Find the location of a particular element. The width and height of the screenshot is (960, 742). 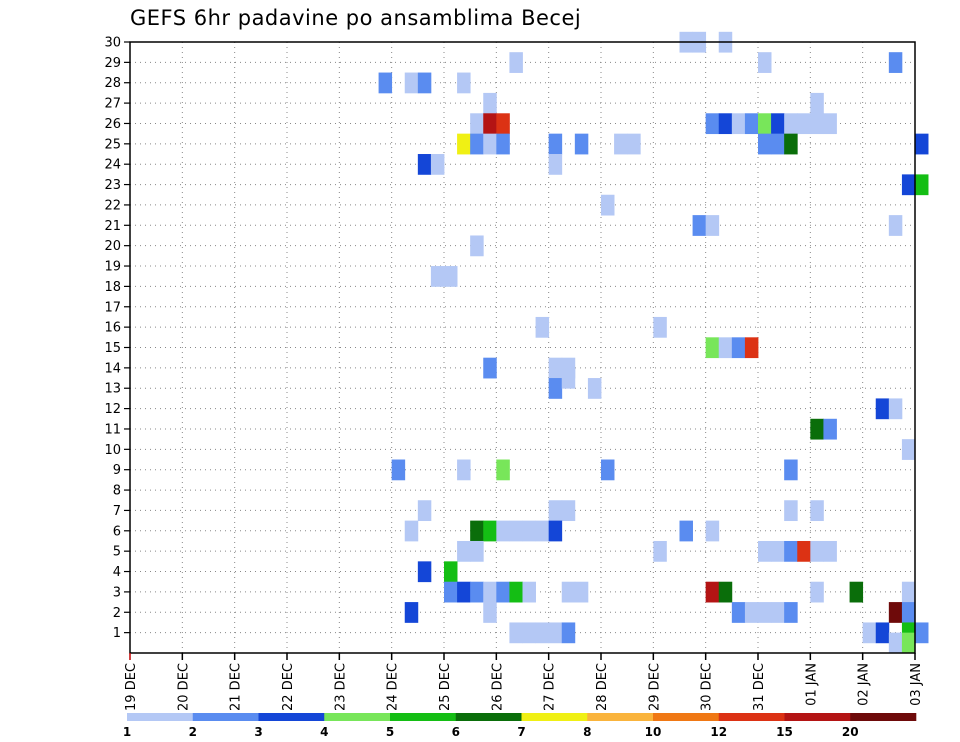

y-tick-label: 13 is located at coordinates (112, 389).